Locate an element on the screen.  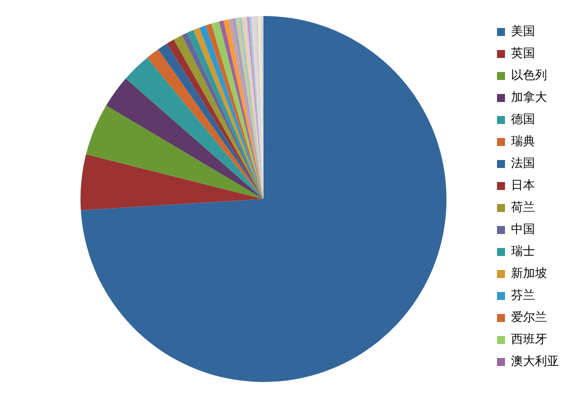
legend-label: 中国 is located at coordinates (523, 229).